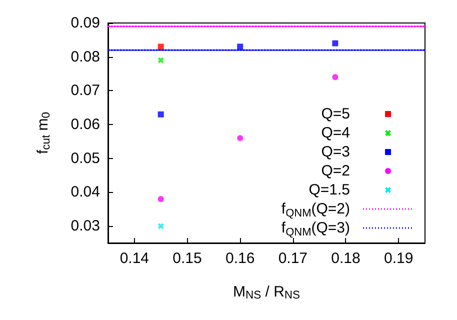 The width and height of the screenshot is (457, 320). Describe the element at coordinates (399, 258) in the screenshot. I see `x-tick-label: 0.19` at that location.